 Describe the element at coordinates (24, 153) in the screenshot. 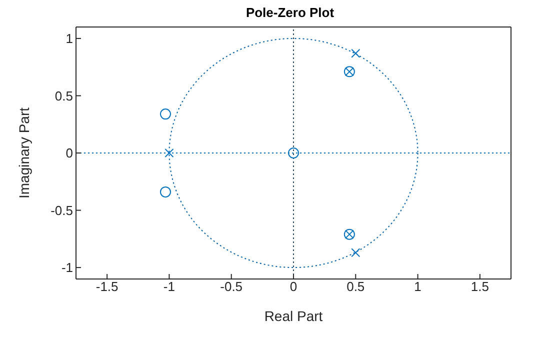

I see `y-axis-title: Imaginary Part` at that location.